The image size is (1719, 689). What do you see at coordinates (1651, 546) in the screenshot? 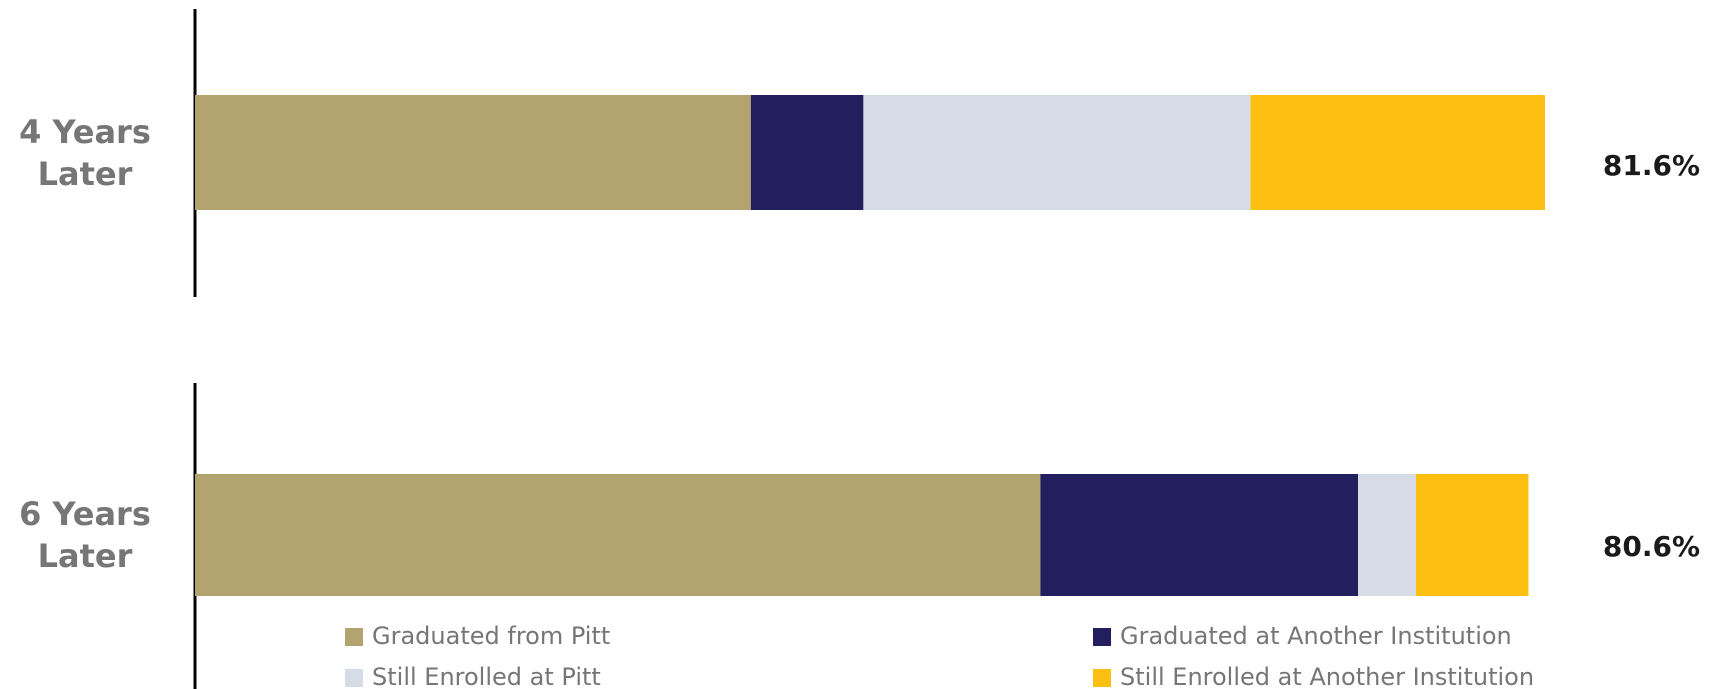
I see `total-label: 80.6%` at bounding box center [1651, 546].